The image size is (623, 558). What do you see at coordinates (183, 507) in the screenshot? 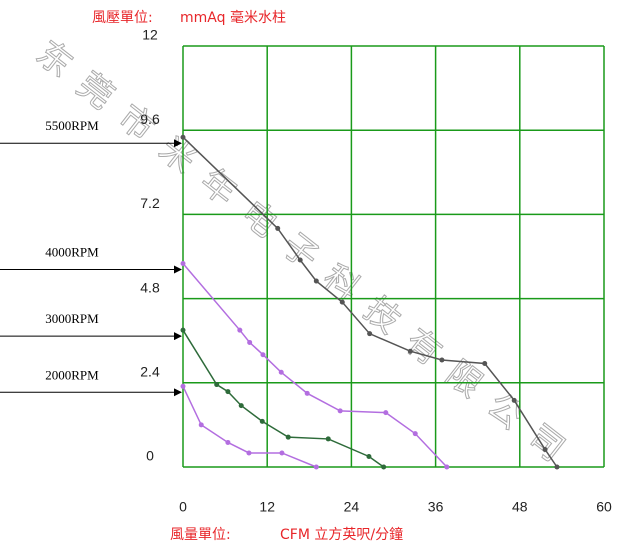
I see `x-tick-label: 0` at bounding box center [183, 507].